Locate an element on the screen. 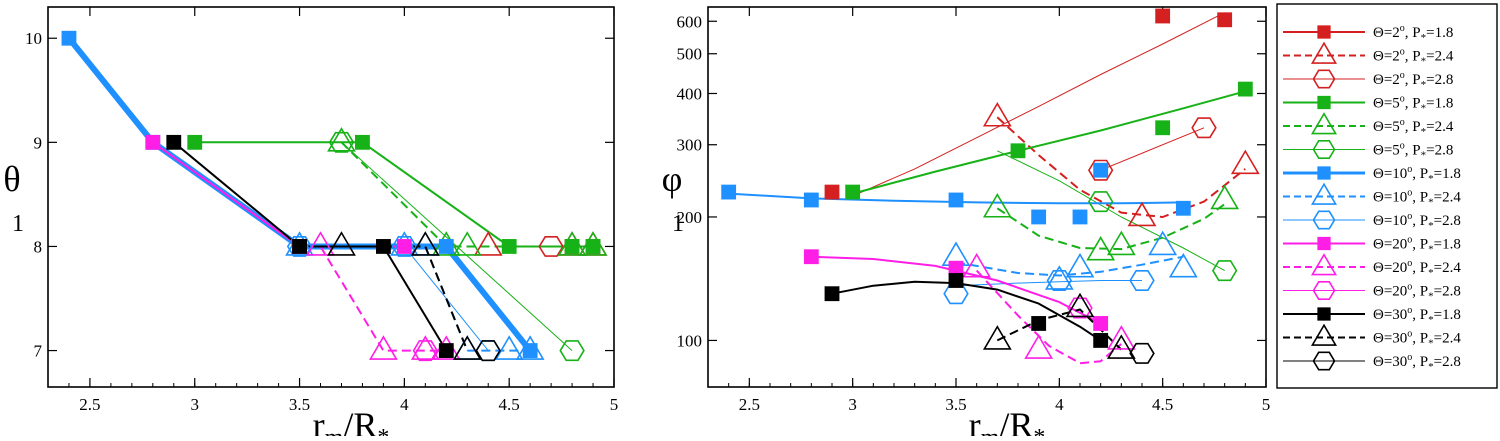  legend-label-12: Θ=30o, P*=1.8 is located at coordinates (1417, 315).